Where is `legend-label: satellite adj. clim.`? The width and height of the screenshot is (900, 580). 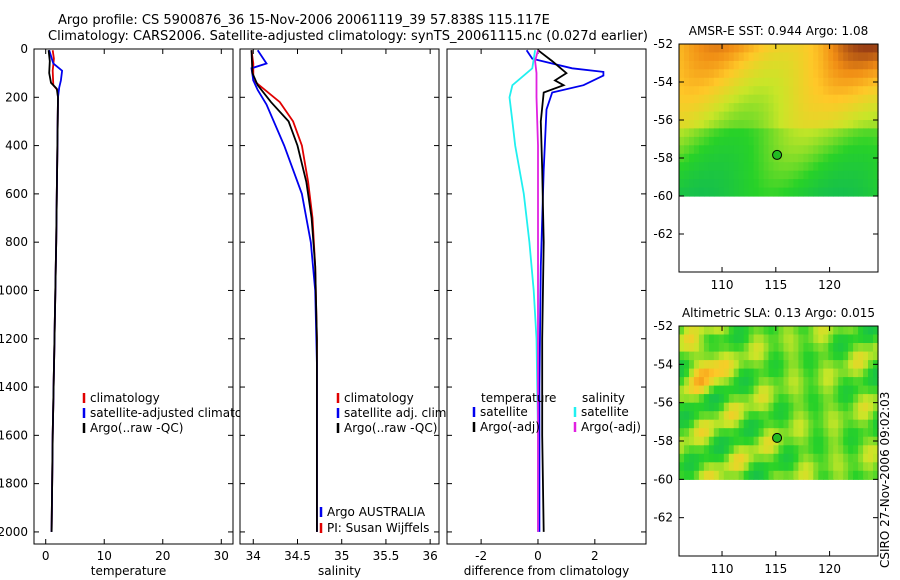 legend-label: satellite adj. clim. is located at coordinates (397, 413).